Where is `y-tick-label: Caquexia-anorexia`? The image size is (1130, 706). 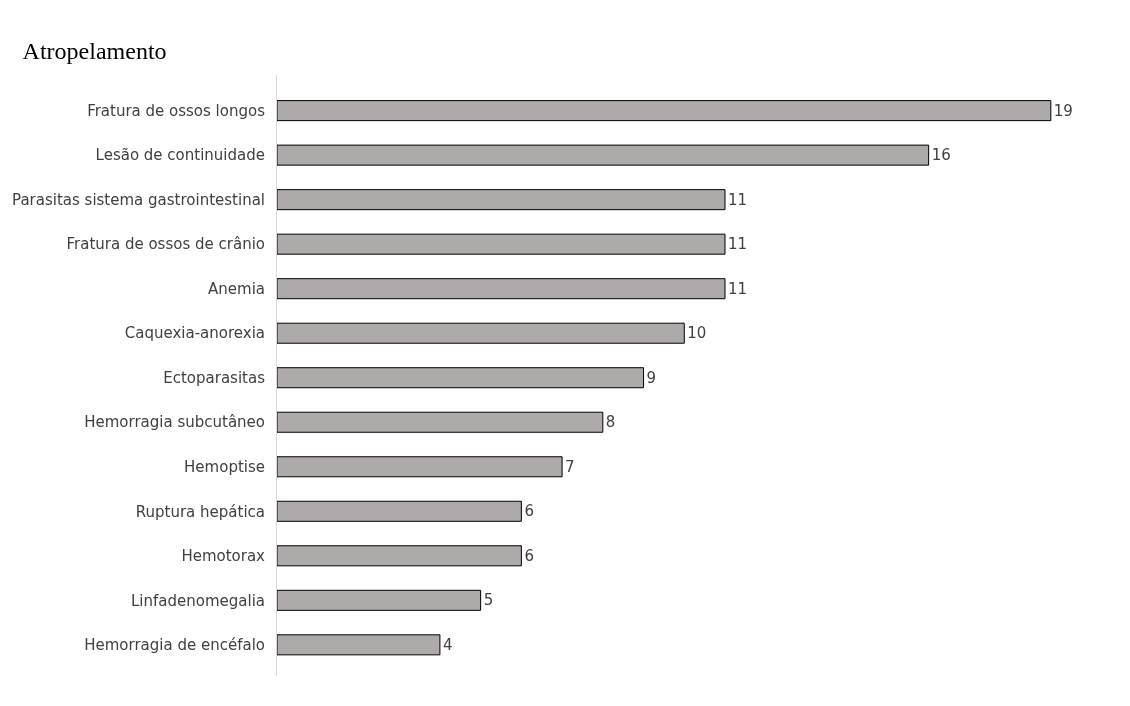
y-tick-label: Caquexia-anorexia is located at coordinates (194, 333).